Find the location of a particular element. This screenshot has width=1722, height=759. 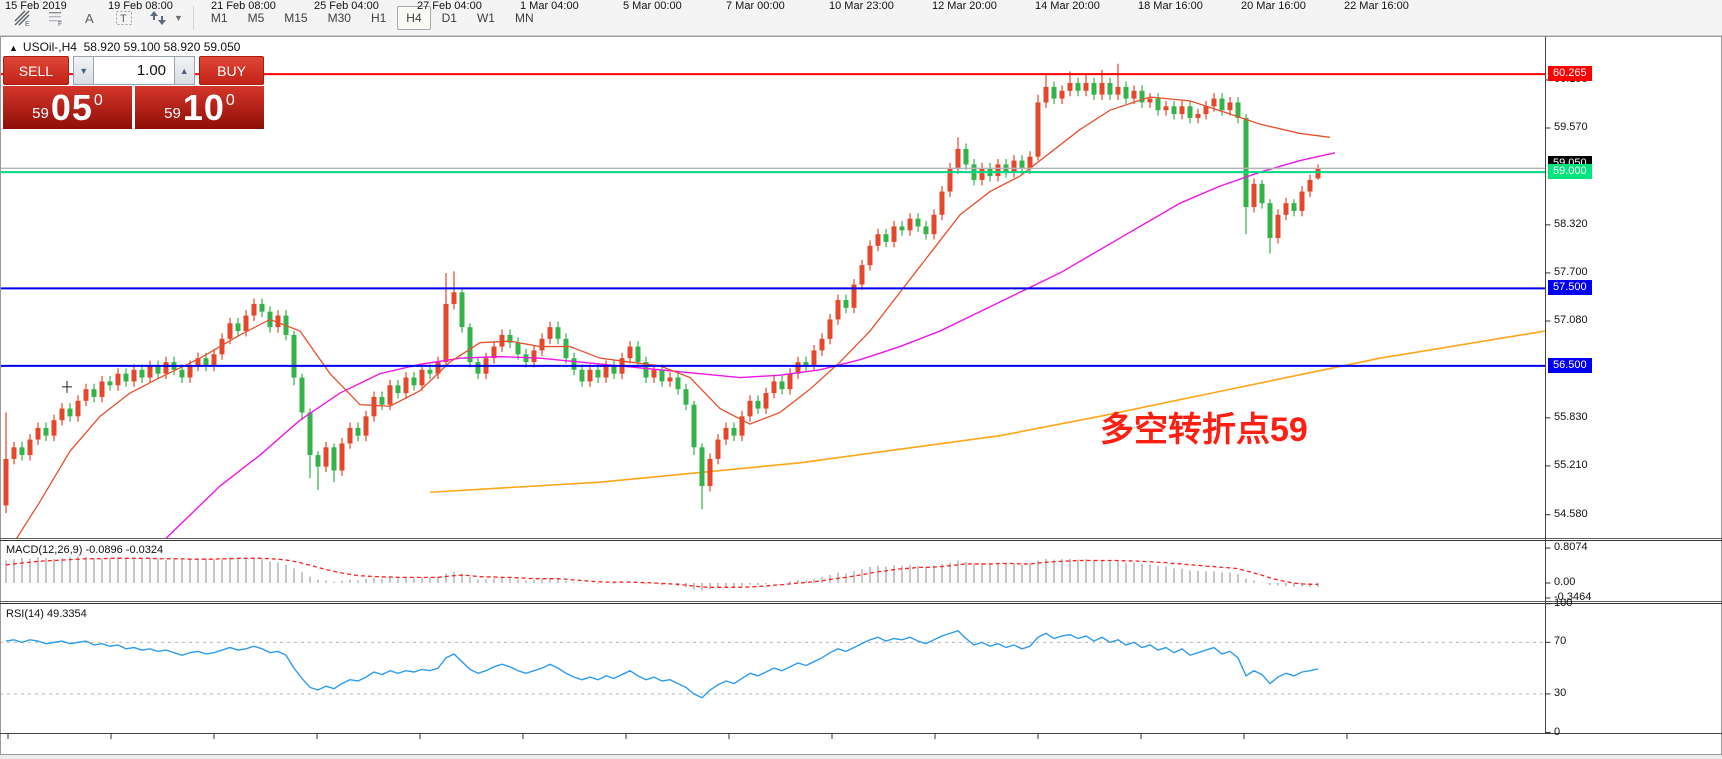

text-box-tool-icon: T is located at coordinates (124, 18).